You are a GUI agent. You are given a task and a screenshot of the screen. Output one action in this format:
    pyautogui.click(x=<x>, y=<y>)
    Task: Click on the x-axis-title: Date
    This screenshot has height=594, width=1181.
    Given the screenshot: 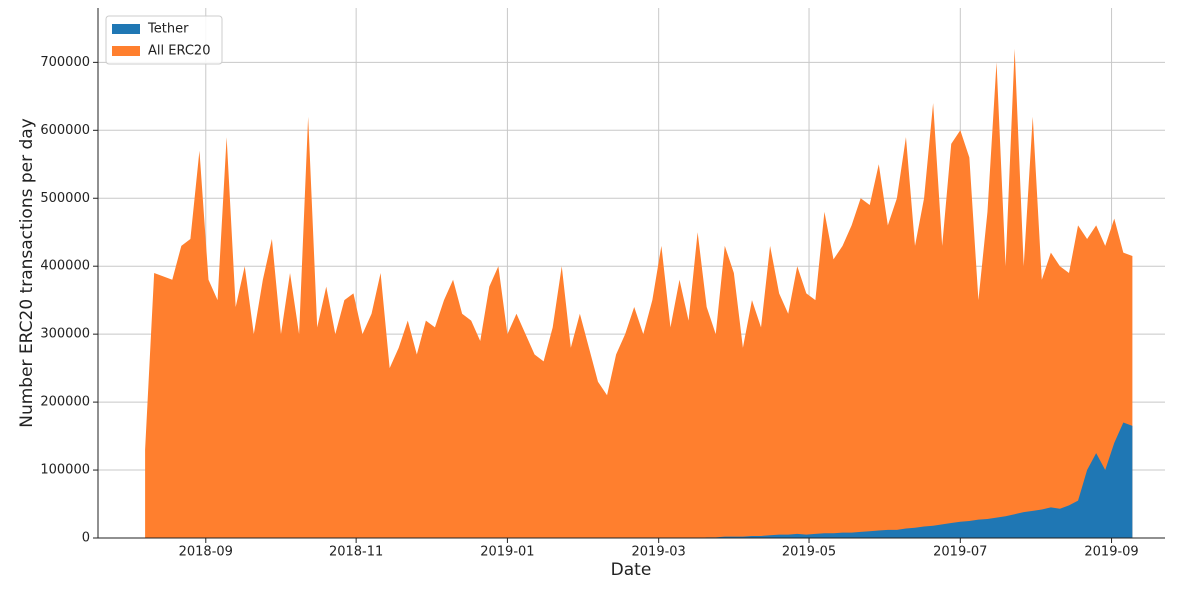 What is the action you would take?
    pyautogui.click(x=631, y=570)
    